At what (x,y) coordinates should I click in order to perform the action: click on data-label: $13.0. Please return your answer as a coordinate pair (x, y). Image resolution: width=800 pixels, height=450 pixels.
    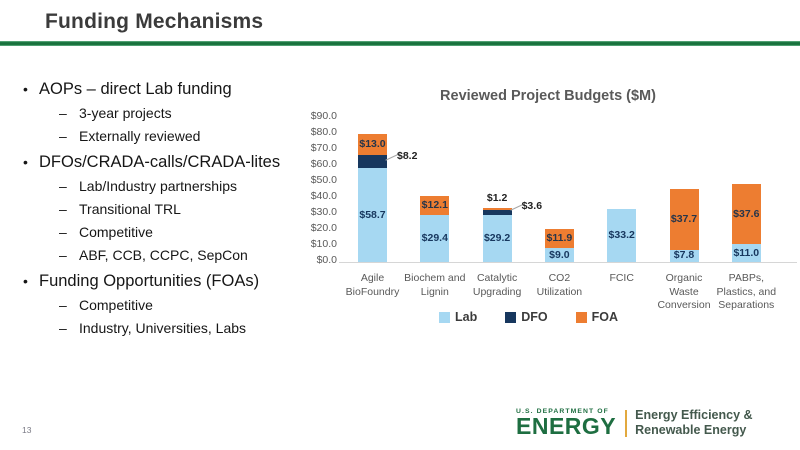
    Looking at the image, I should click on (372, 144).